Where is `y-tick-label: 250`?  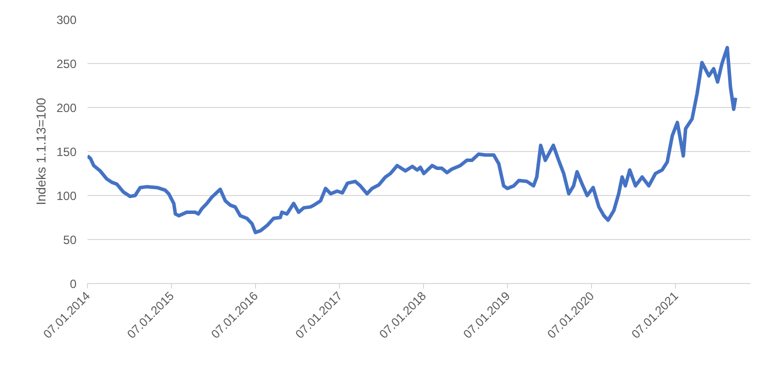 y-tick-label: 250 is located at coordinates (66, 64).